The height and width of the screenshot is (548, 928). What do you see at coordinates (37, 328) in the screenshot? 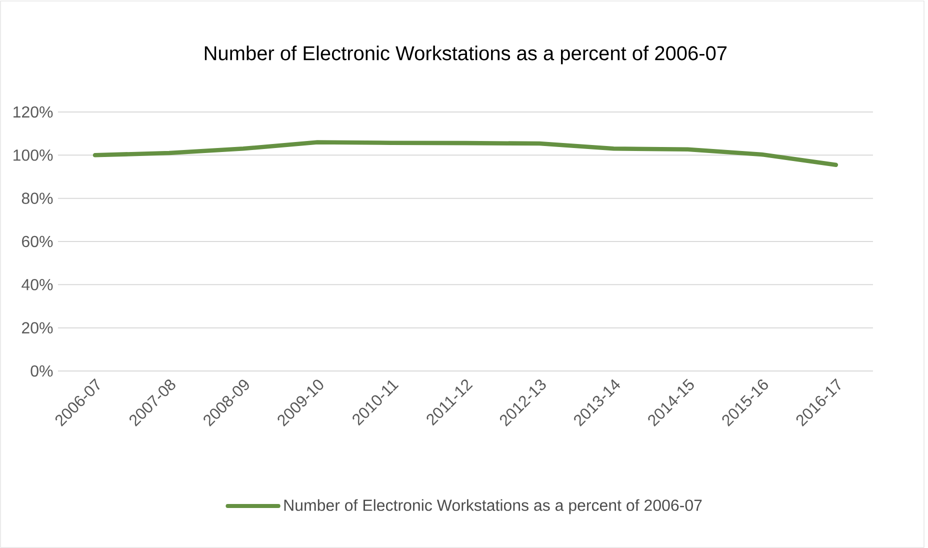
I see `y-tick-label: 20%` at bounding box center [37, 328].